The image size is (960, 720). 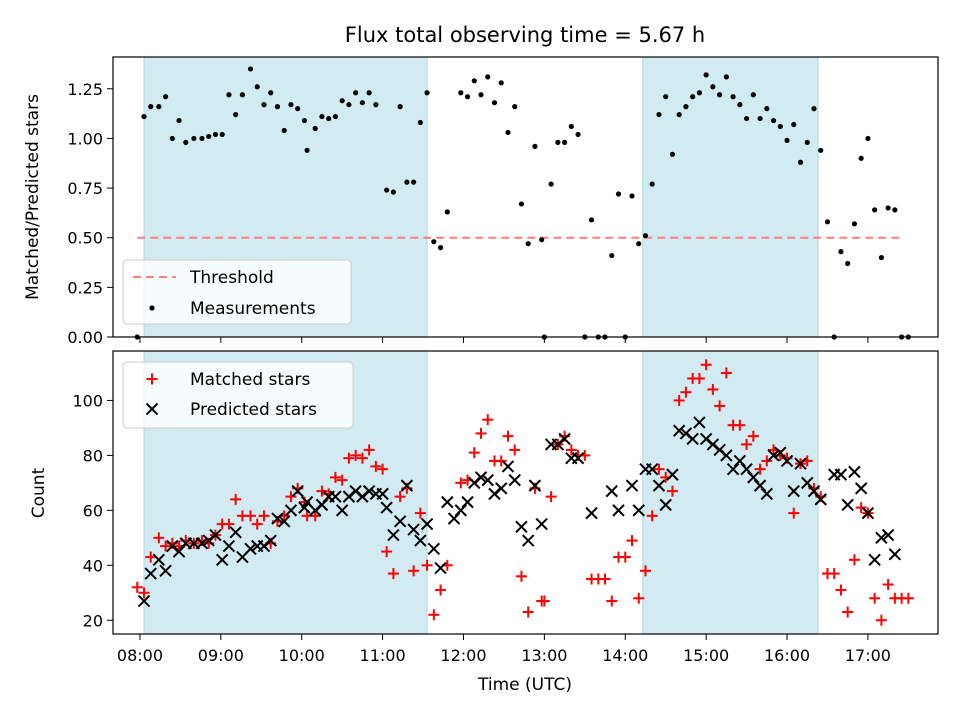 What do you see at coordinates (152, 409) in the screenshot?
I see `legend-predicted-swatch` at bounding box center [152, 409].